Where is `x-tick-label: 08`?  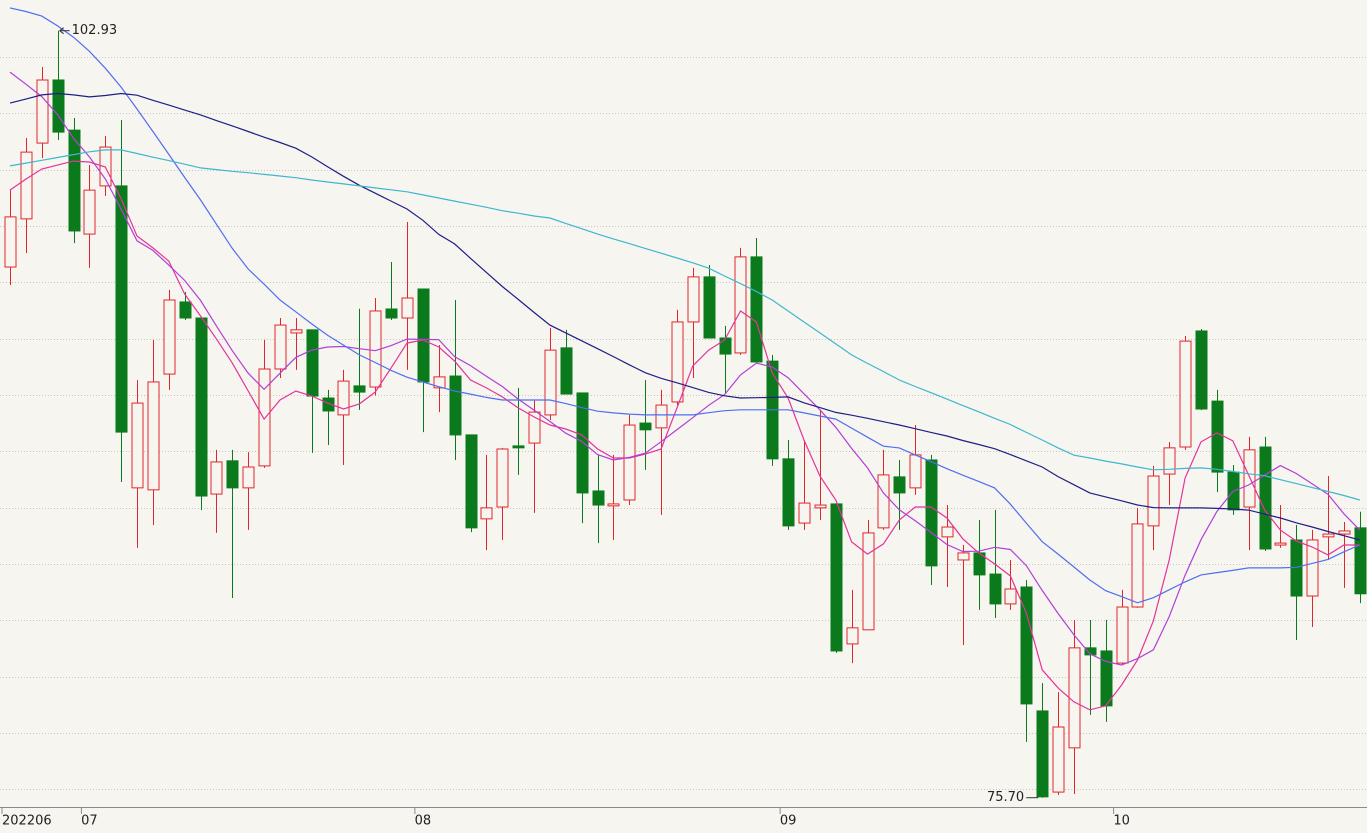
x-tick-label: 08 is located at coordinates (423, 821).